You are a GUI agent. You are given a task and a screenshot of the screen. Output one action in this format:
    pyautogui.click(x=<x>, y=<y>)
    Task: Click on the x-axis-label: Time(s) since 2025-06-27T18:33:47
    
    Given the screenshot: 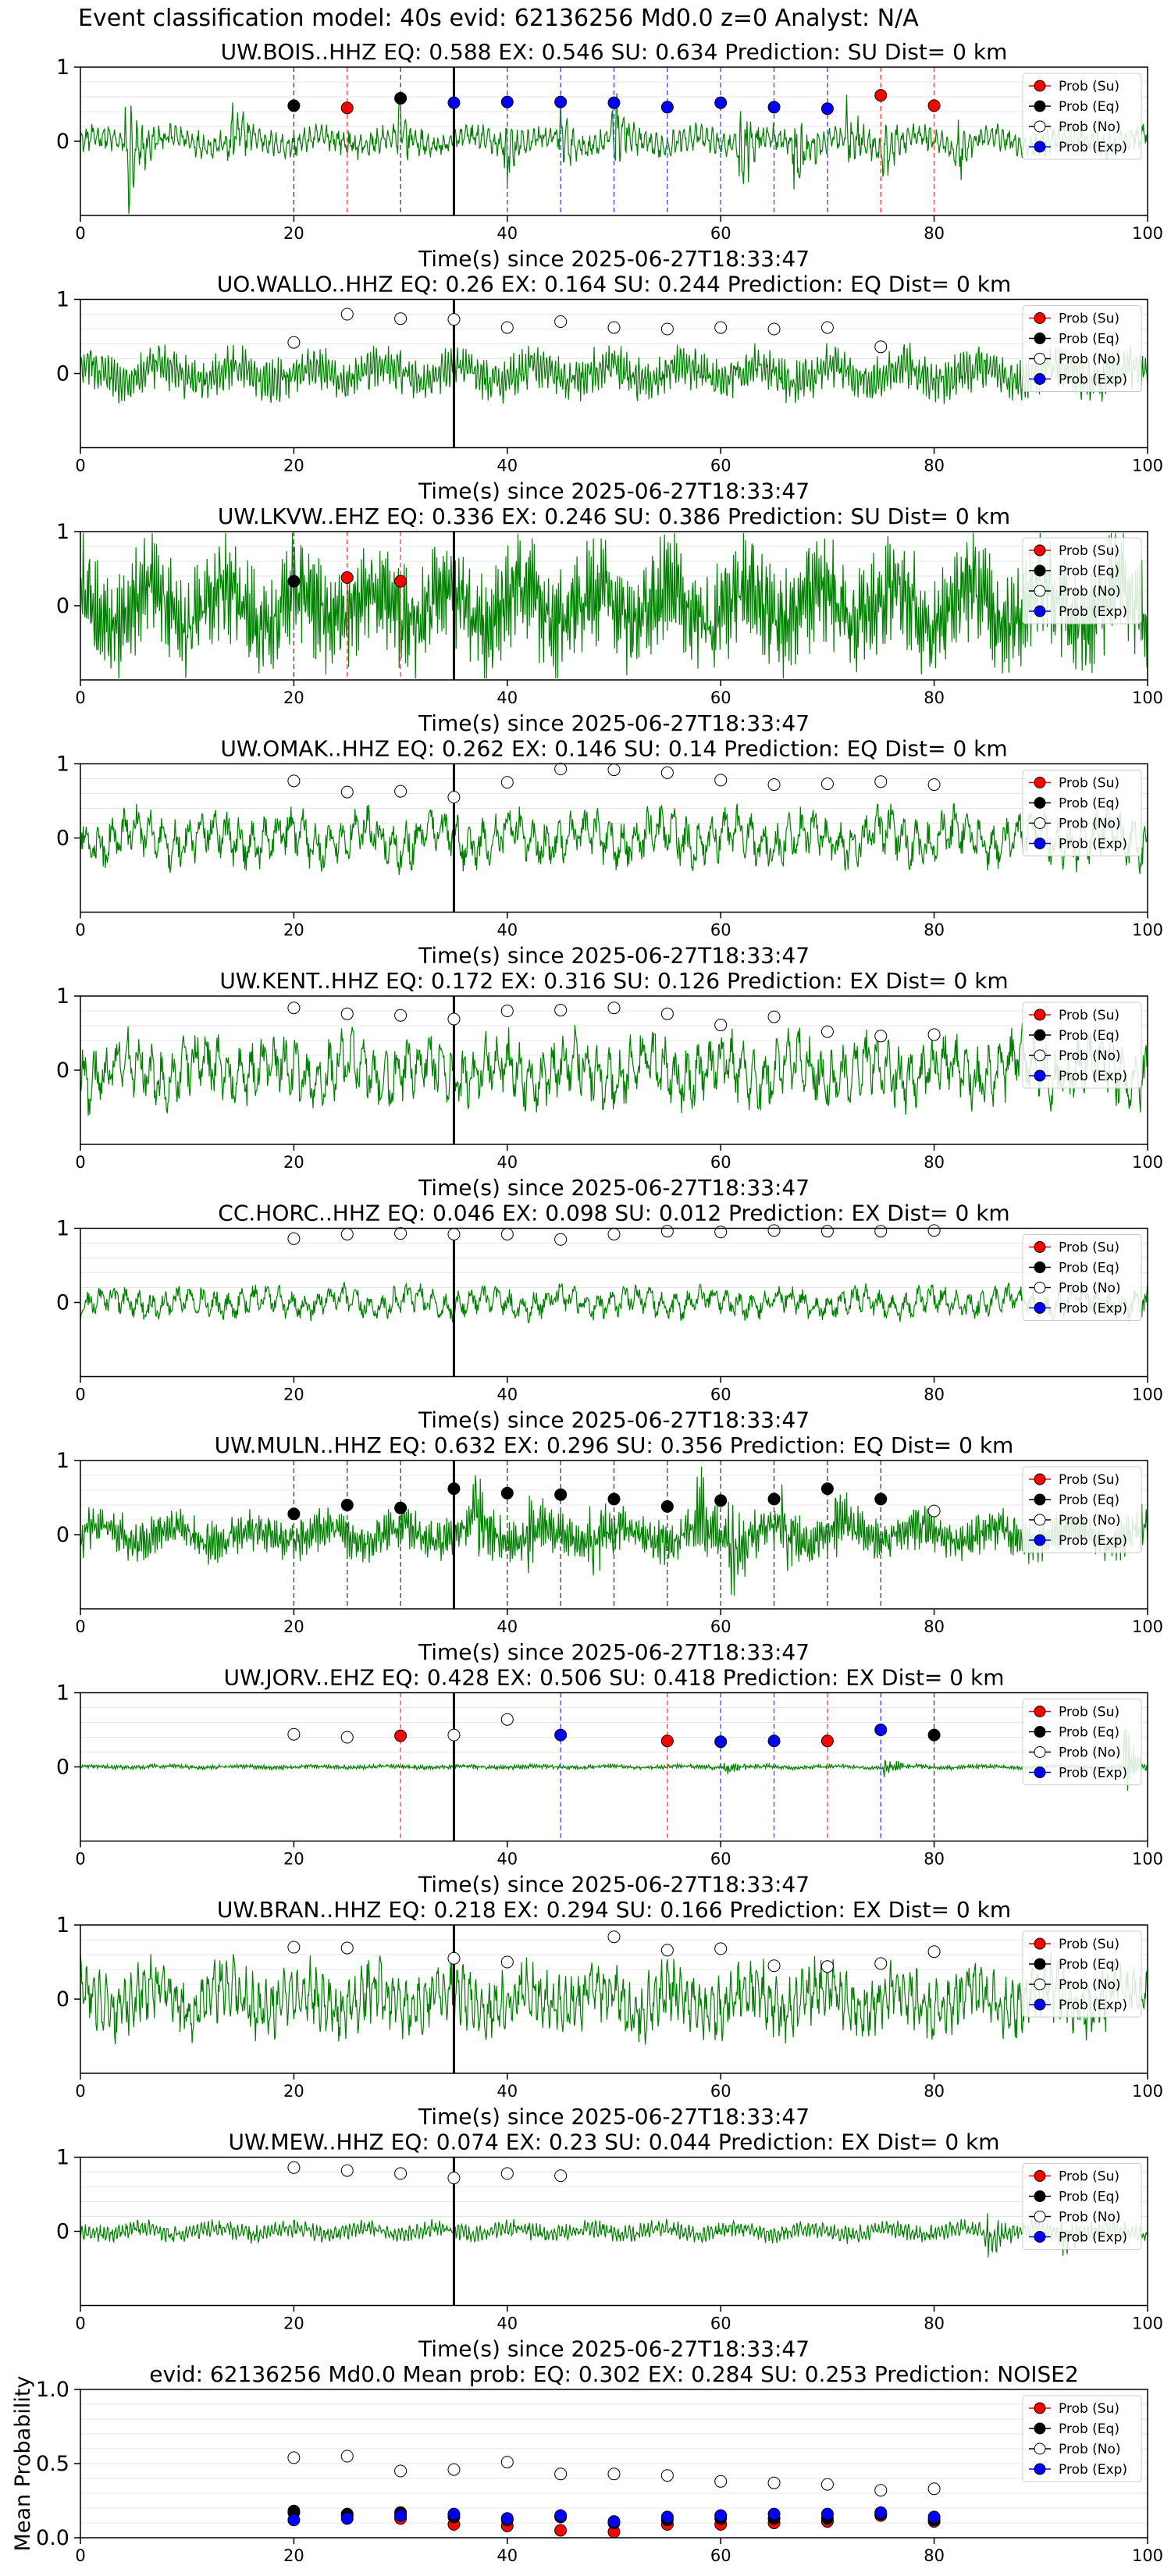 What is the action you would take?
    pyautogui.click(x=614, y=259)
    